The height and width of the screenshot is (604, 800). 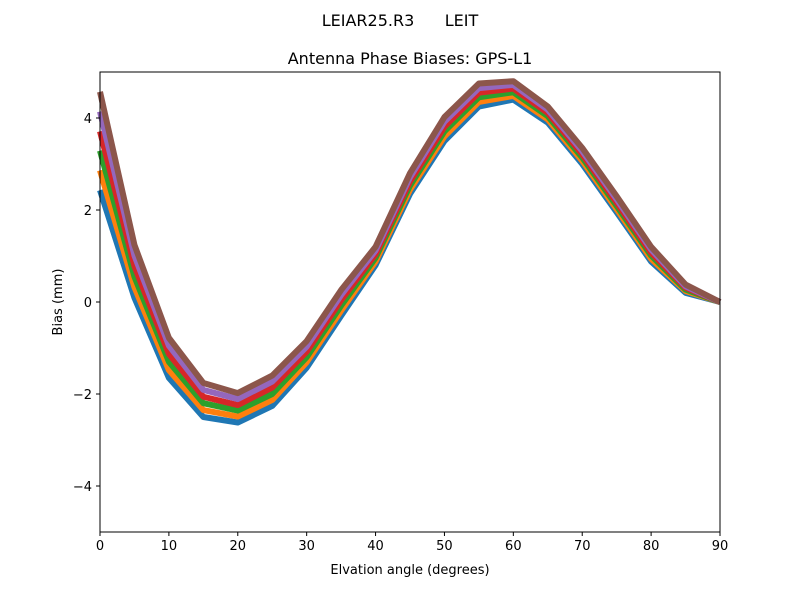 What do you see at coordinates (720, 546) in the screenshot?
I see `x-tick-label: 90` at bounding box center [720, 546].